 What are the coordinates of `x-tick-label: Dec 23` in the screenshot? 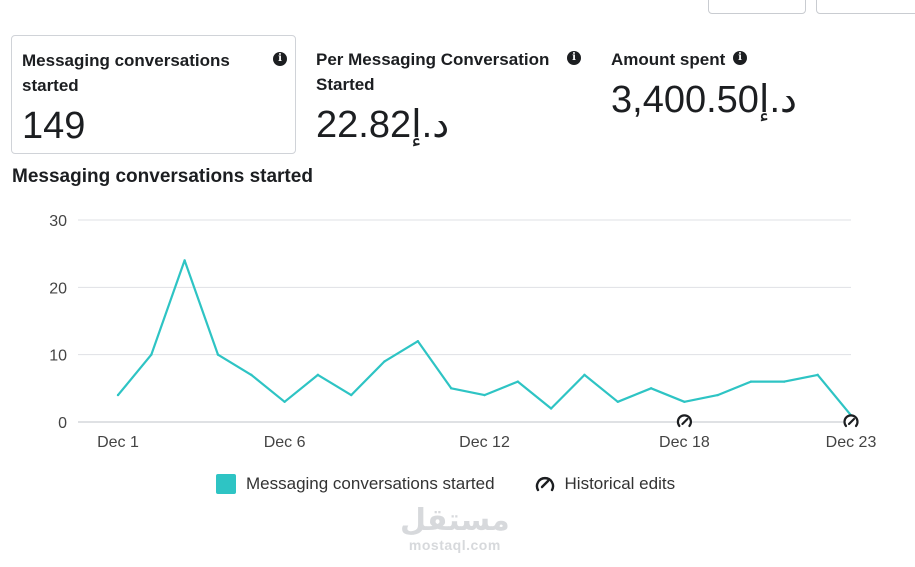 It's located at (851, 442).